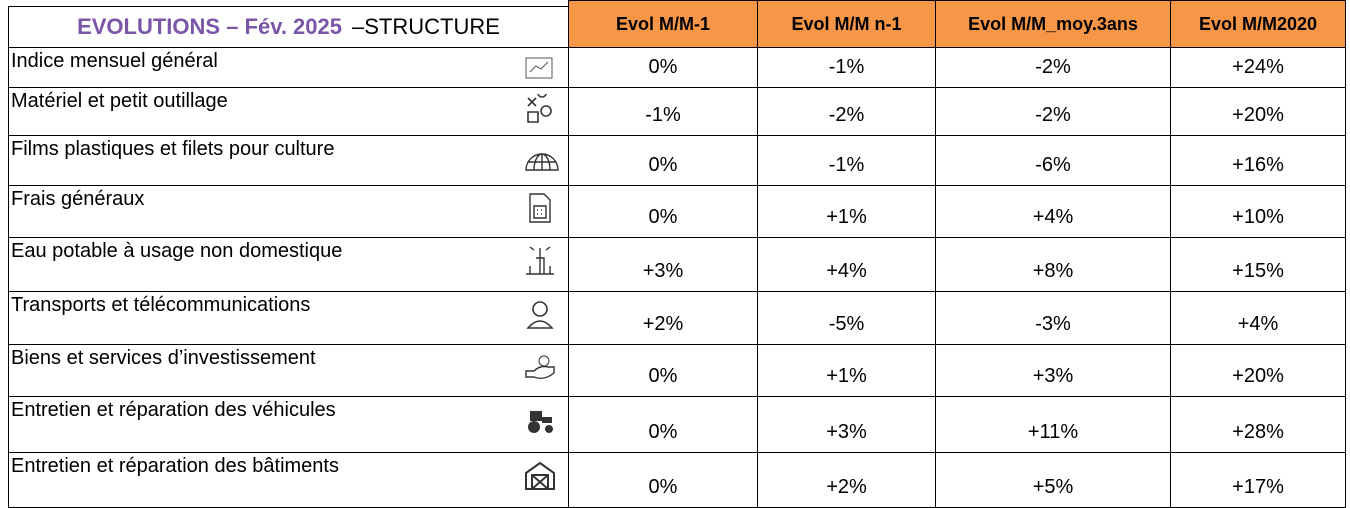 The height and width of the screenshot is (508, 1350). What do you see at coordinates (846, 318) in the screenshot?
I see `value-cell: -5%` at bounding box center [846, 318].